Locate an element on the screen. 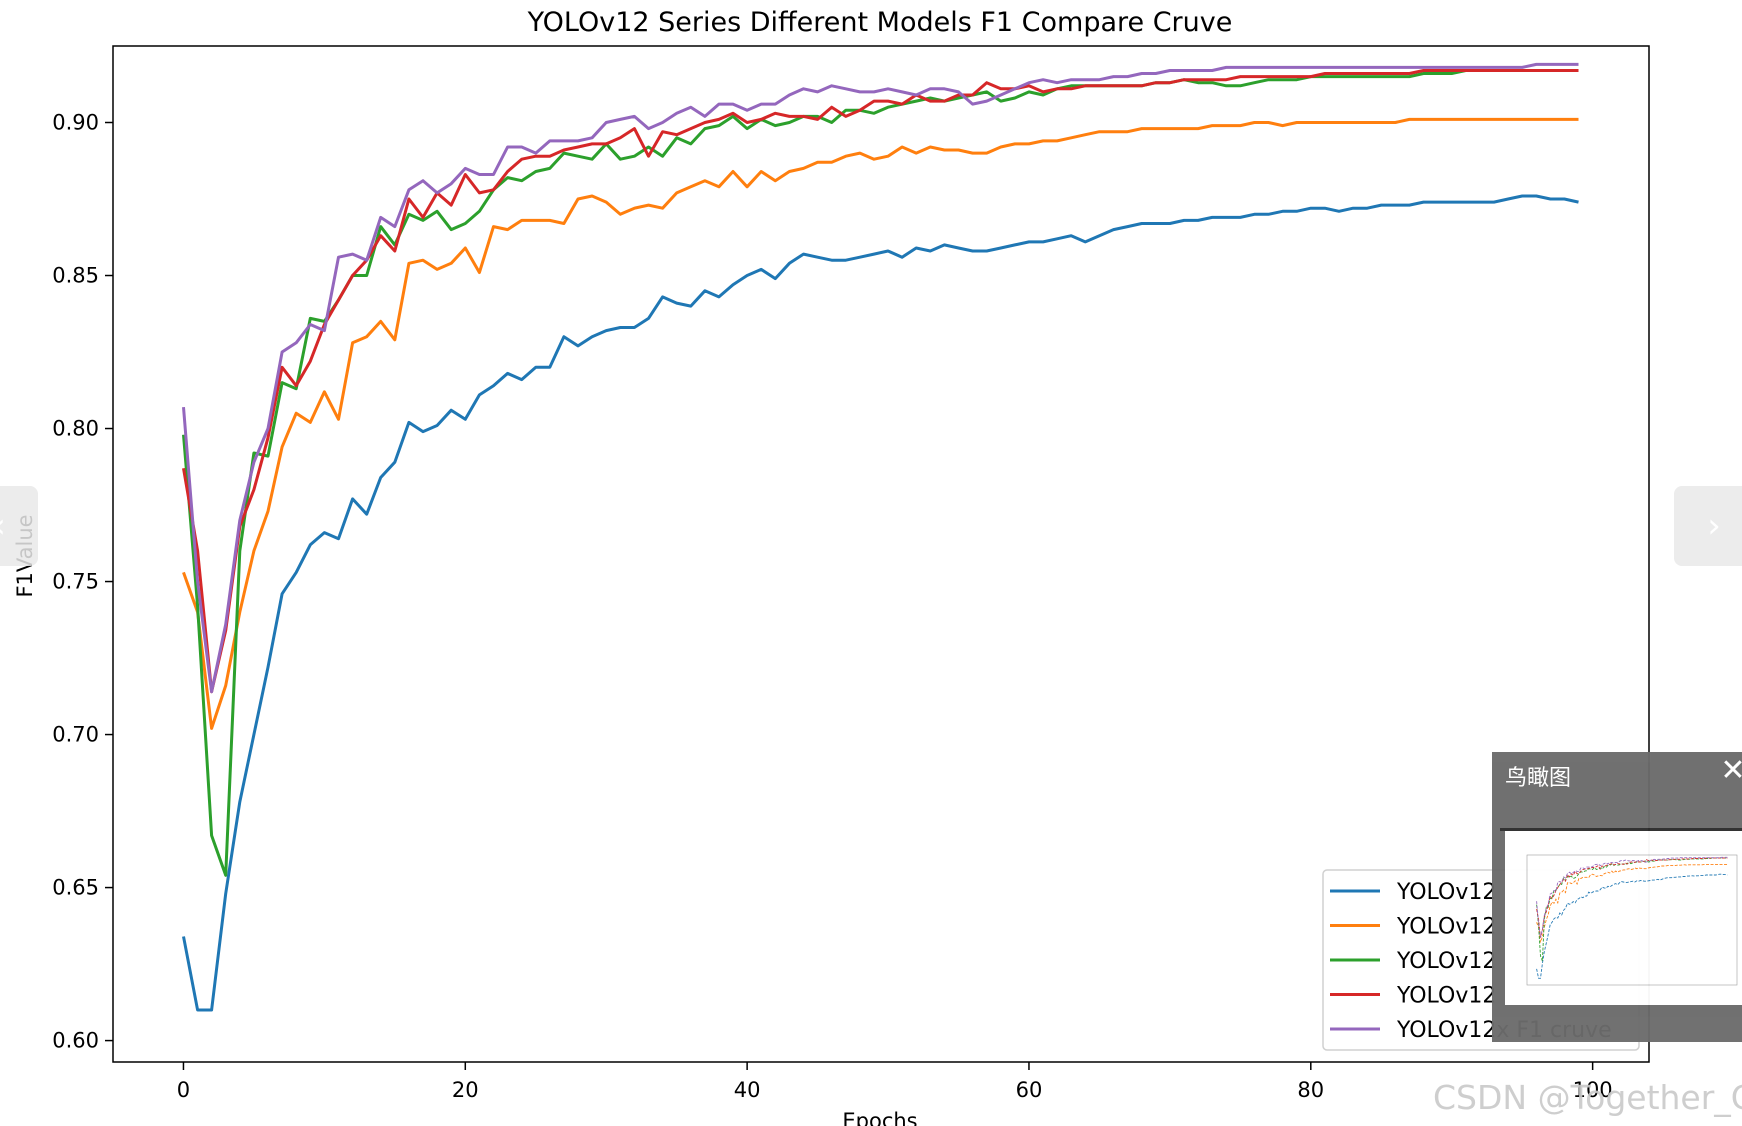 This screenshot has width=1742, height=1126. next-image-button: › is located at coordinates (1708, 526).